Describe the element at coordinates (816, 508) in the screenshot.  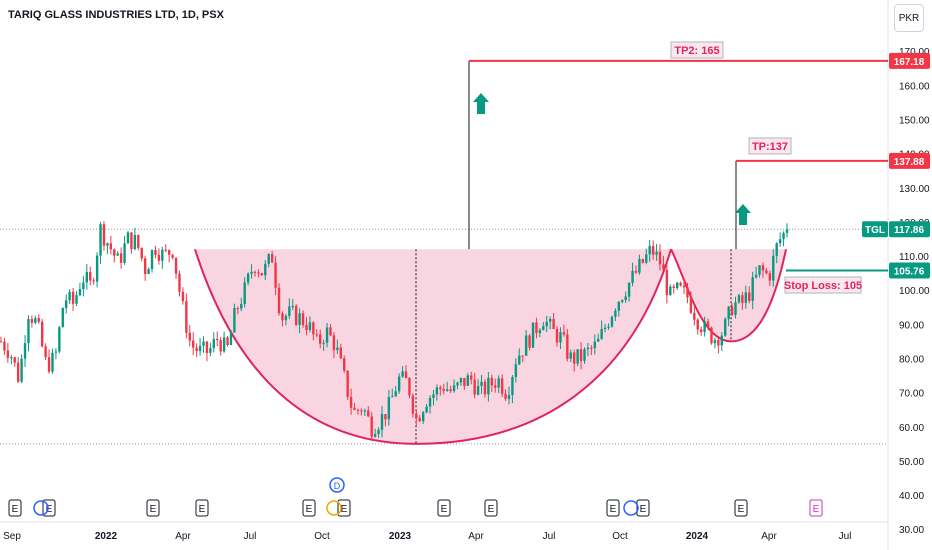
I see `upcoming-earnings-marker` at that location.